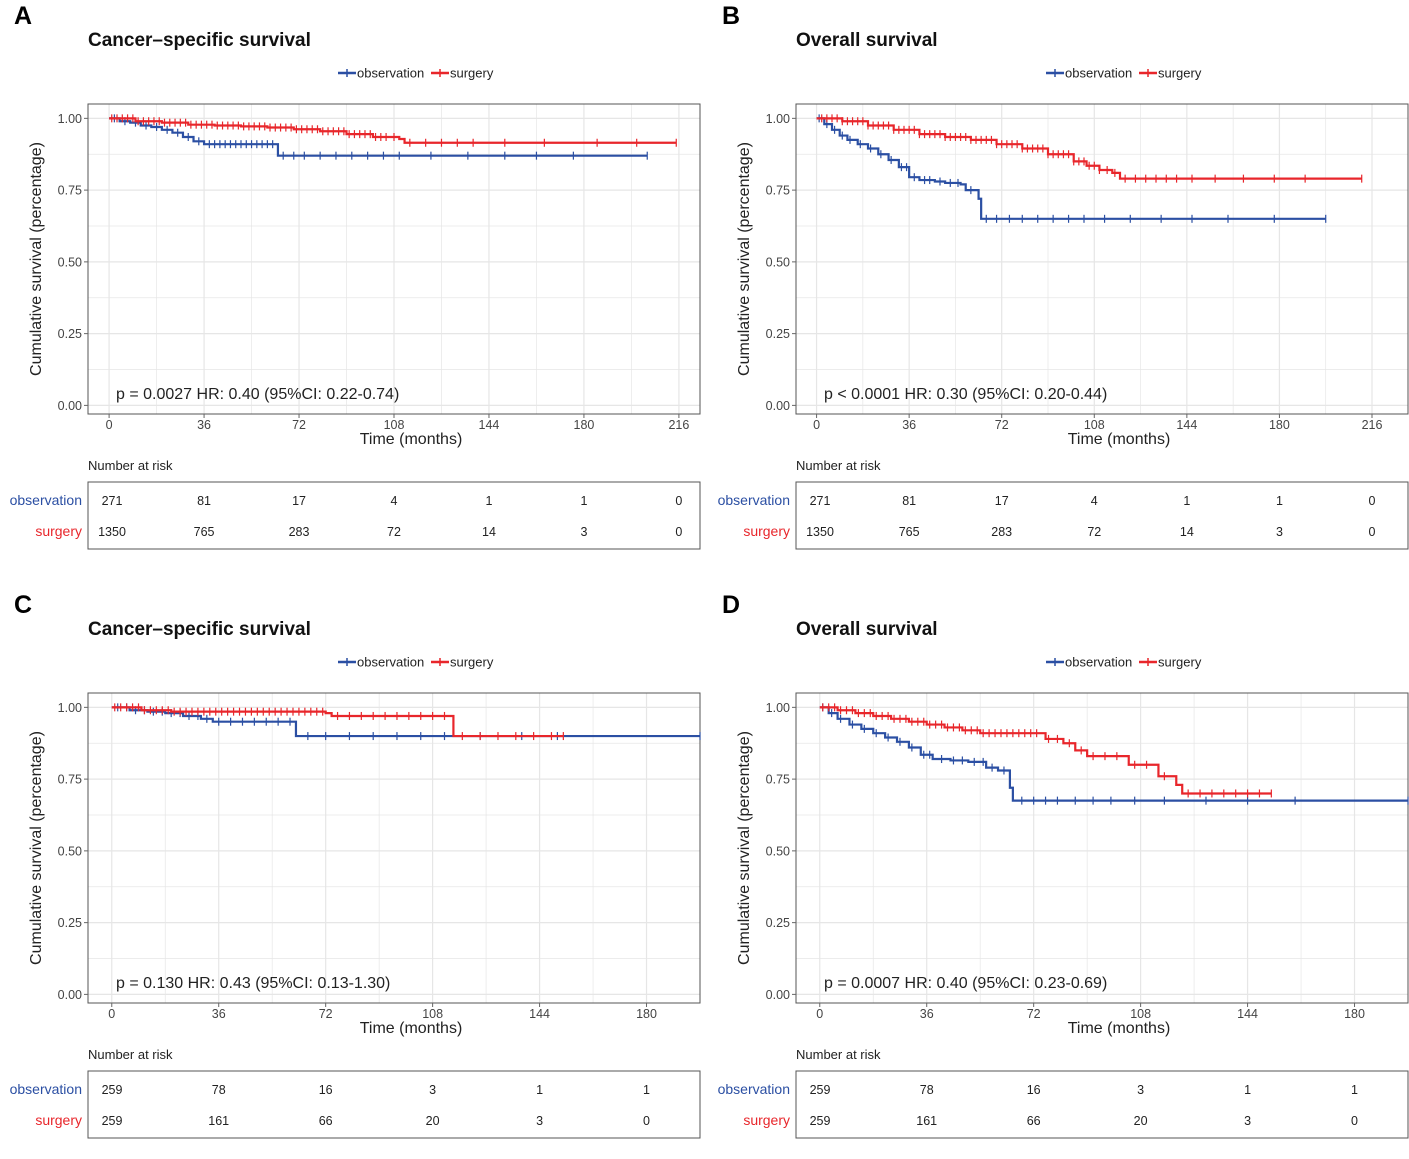 The image size is (1409, 1159). I want to click on risk-cell: 14, so click(1187, 532).